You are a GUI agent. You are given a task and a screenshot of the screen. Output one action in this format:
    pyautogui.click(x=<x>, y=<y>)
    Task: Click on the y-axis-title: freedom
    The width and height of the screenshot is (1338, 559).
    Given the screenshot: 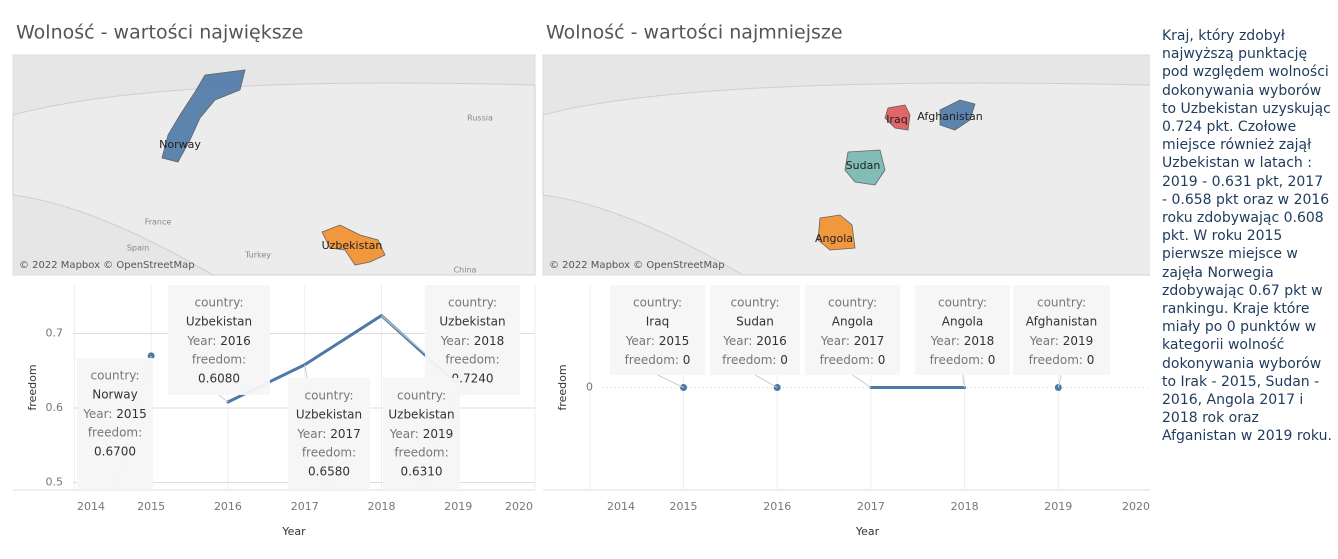 What is the action you would take?
    pyautogui.click(x=32, y=387)
    